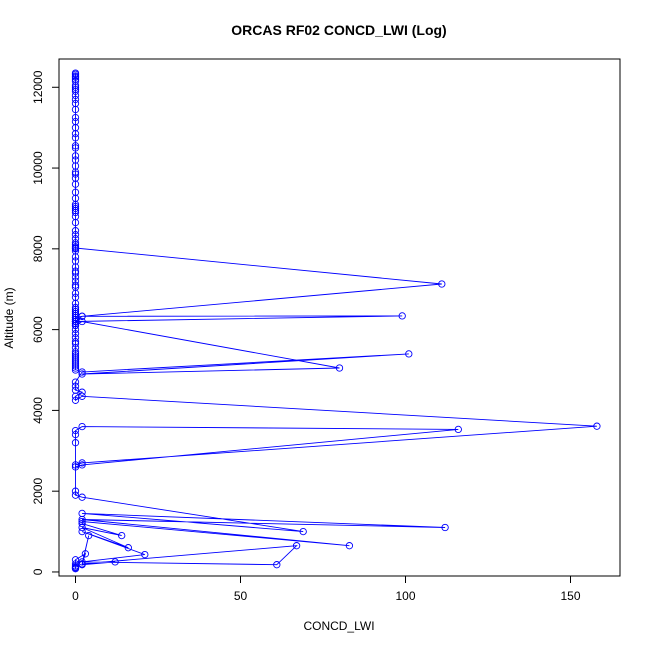  What do you see at coordinates (570, 596) in the screenshot?
I see `x-tick-label: 150` at bounding box center [570, 596].